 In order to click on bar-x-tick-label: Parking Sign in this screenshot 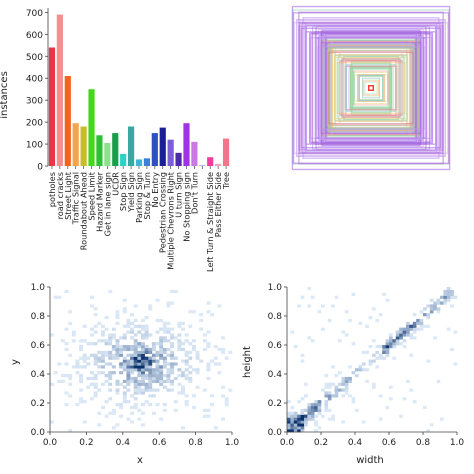, I will do `click(139, 197)`.